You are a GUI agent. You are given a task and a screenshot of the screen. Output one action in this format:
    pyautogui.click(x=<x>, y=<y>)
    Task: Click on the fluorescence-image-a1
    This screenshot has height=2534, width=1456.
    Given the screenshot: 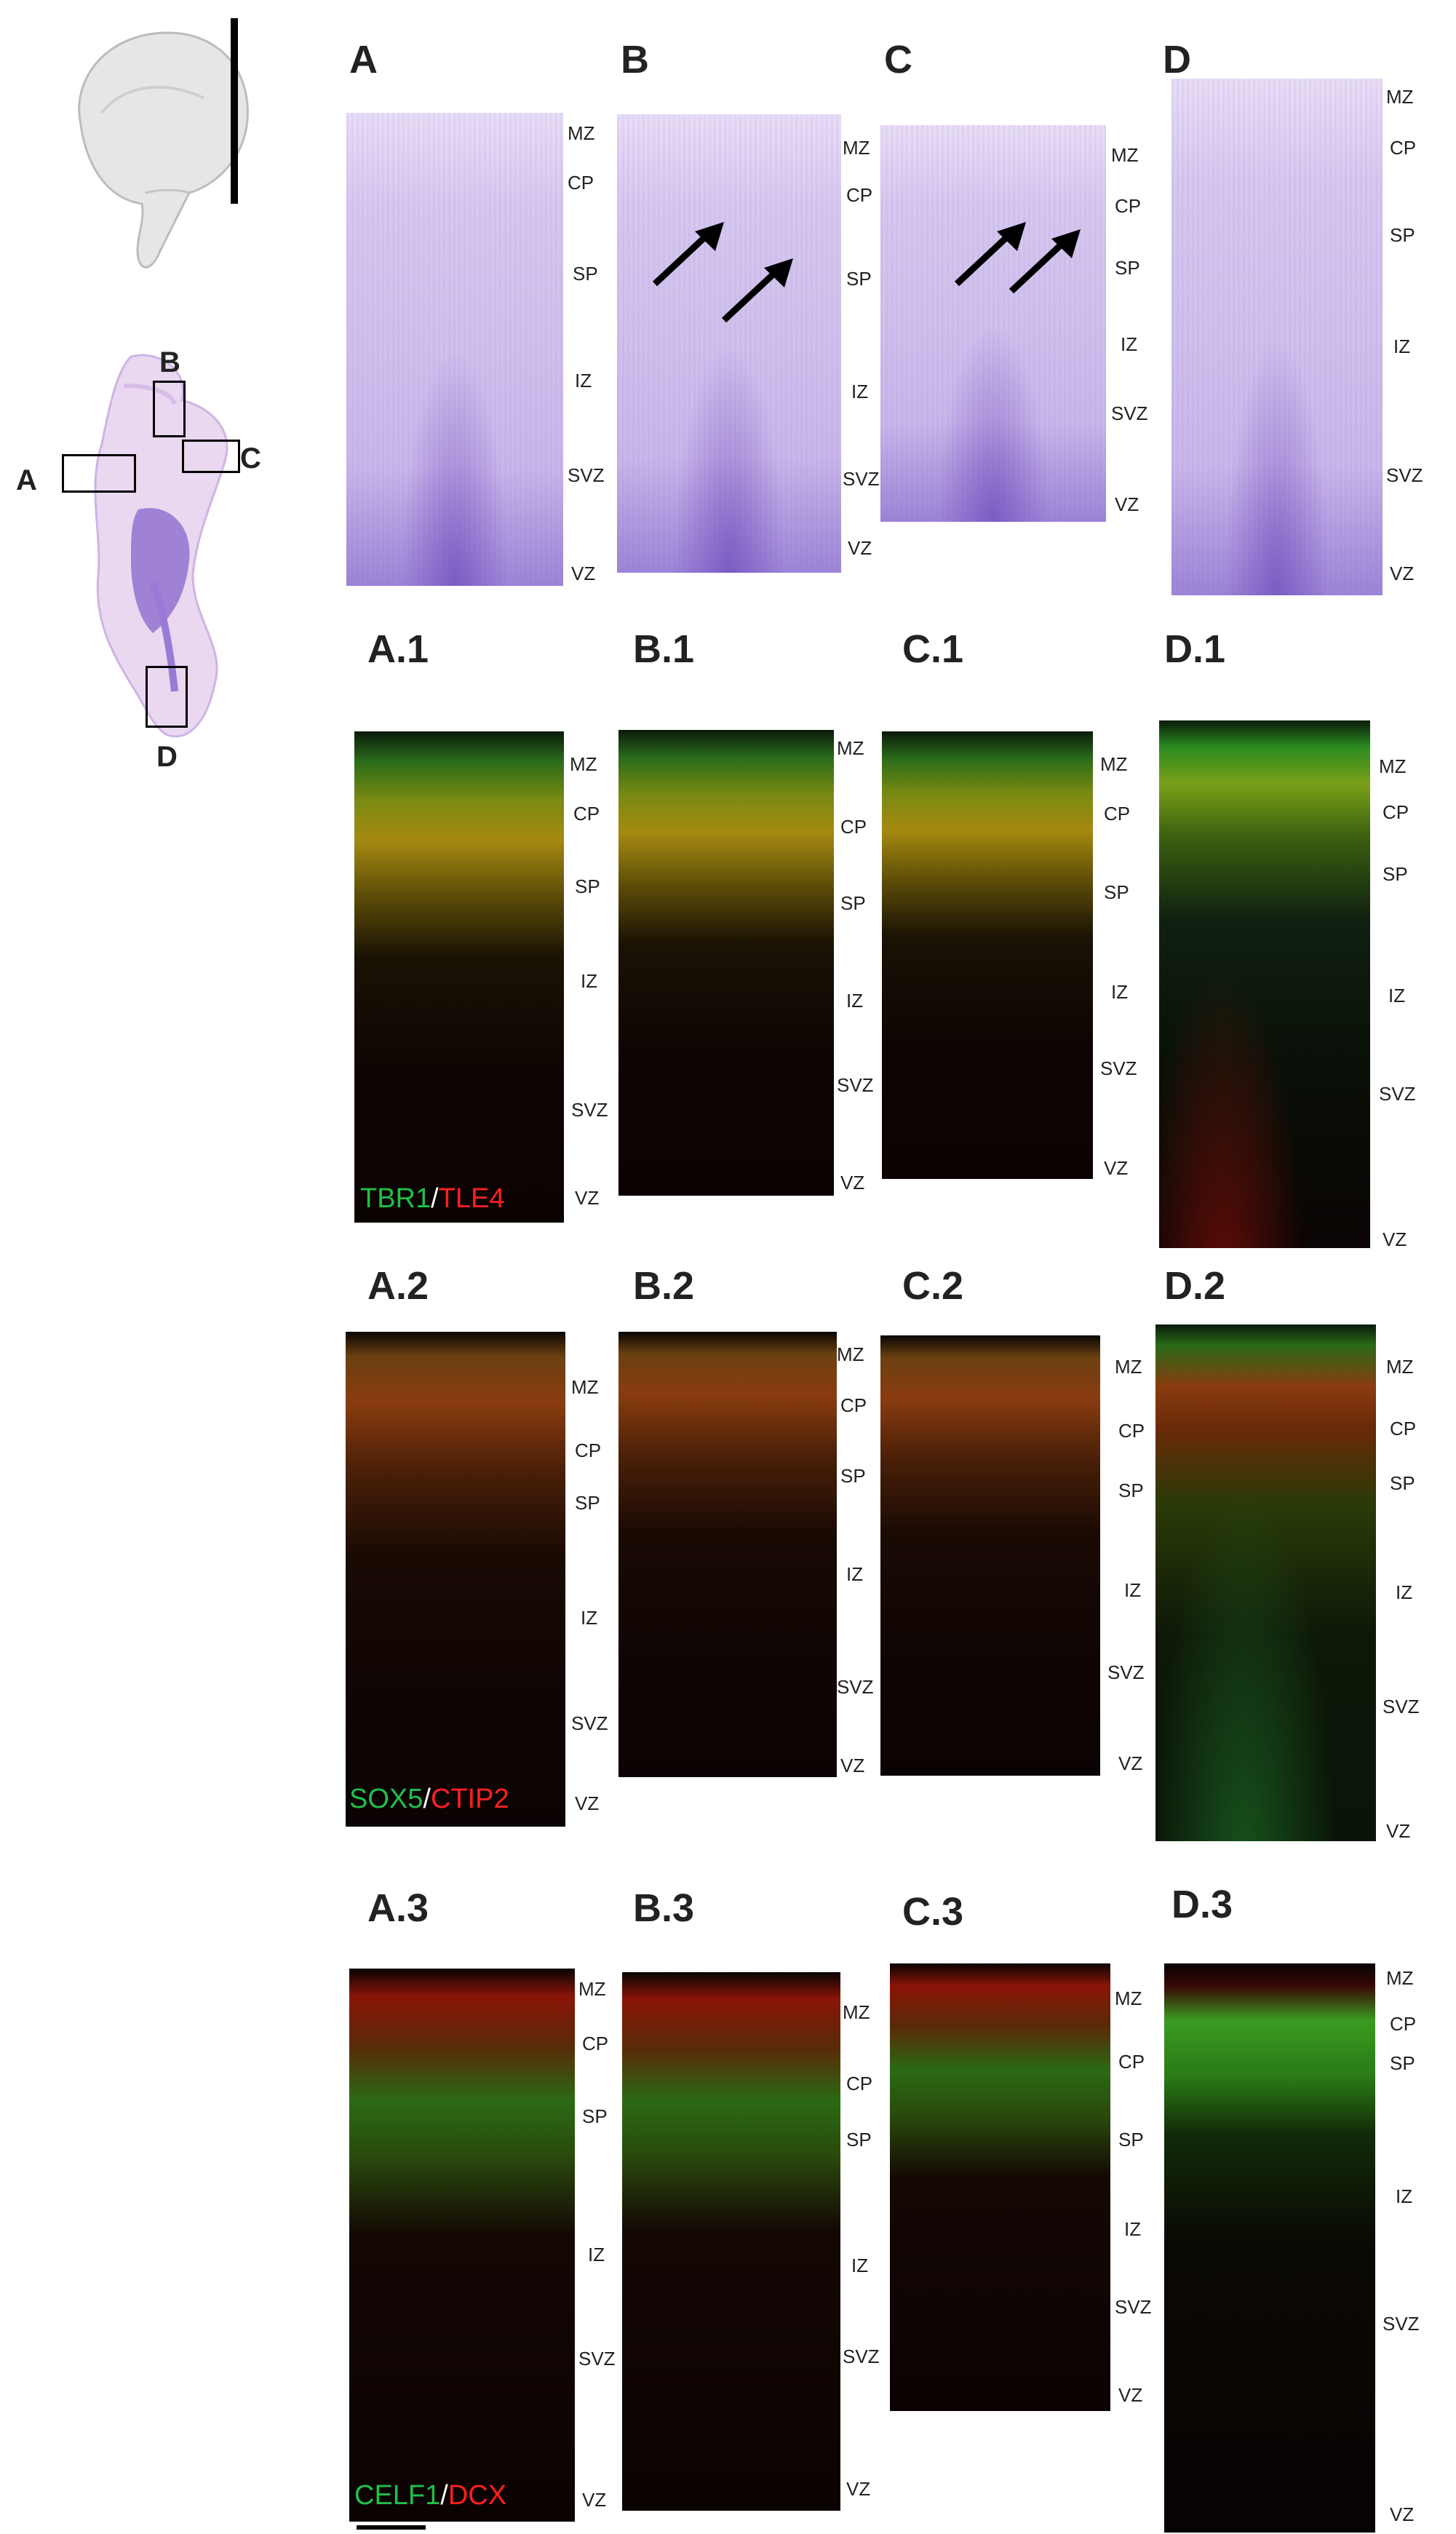 What is the action you would take?
    pyautogui.click(x=459, y=977)
    